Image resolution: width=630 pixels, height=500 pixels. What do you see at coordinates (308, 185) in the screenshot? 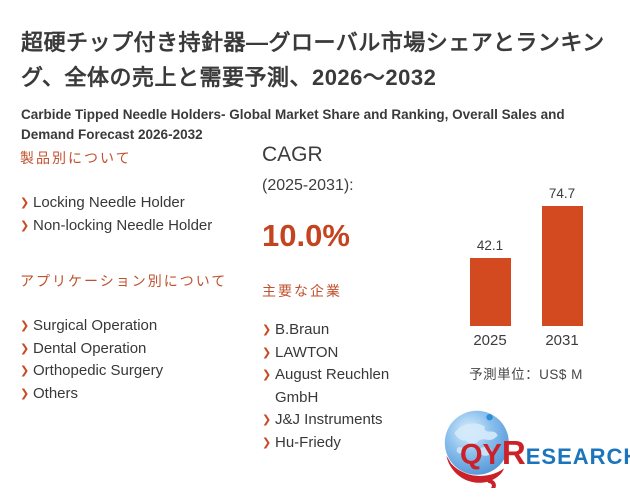
I see `cagr-period: (2025-2031):` at bounding box center [308, 185].